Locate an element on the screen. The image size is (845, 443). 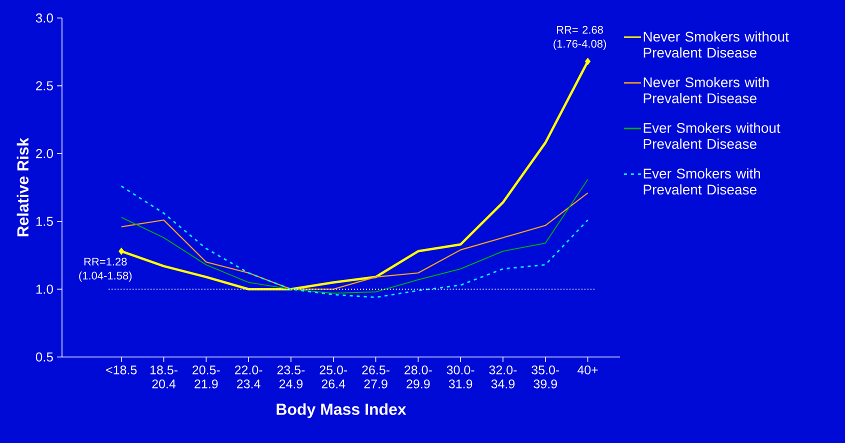
x-axis-title: Body Mass Index is located at coordinates (341, 410).